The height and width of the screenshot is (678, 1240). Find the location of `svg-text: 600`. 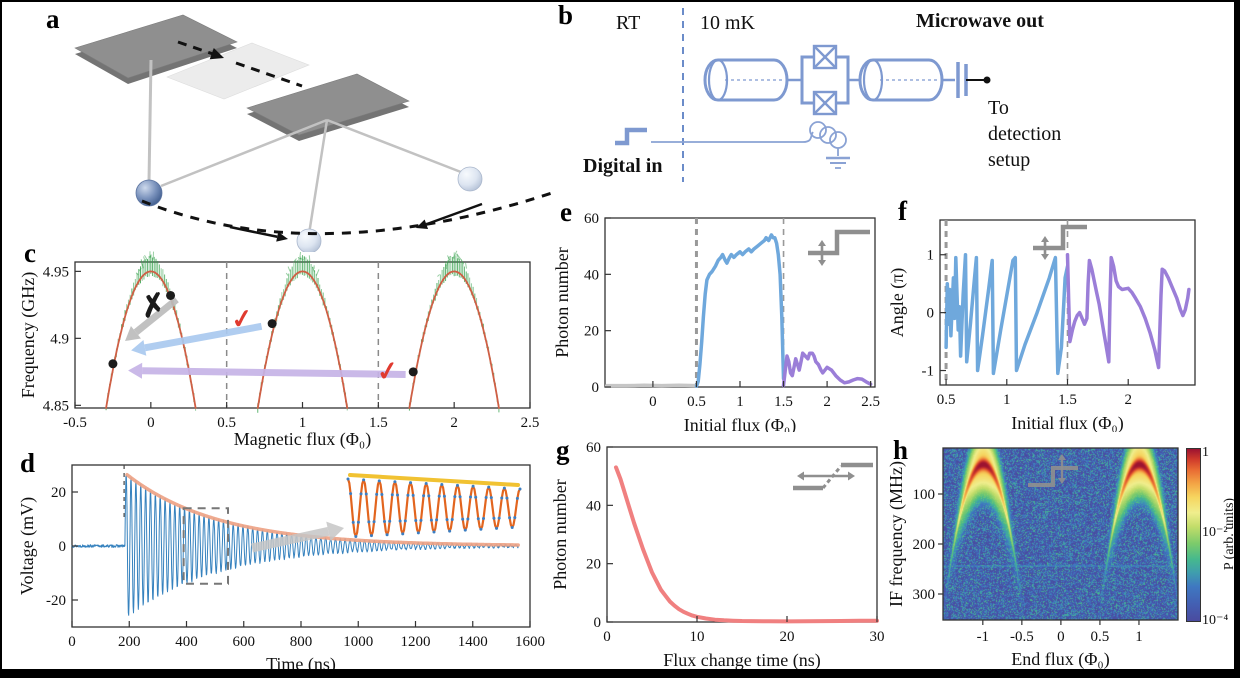

svg-text: 600 is located at coordinates (244, 642).